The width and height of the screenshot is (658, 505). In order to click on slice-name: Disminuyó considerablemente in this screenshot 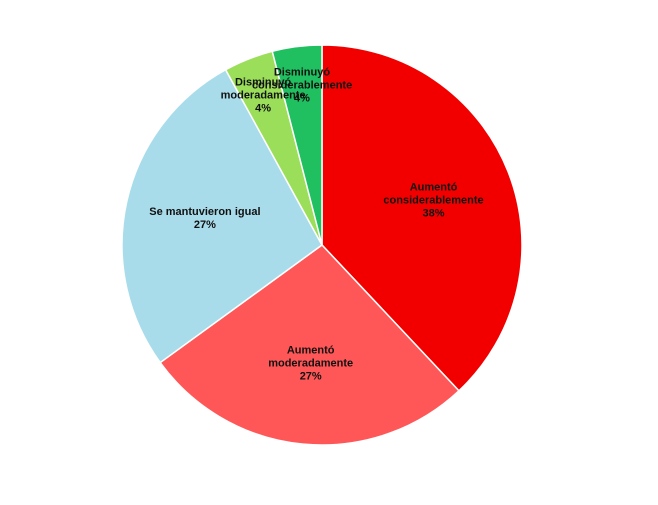, I will do `click(302, 79)`.